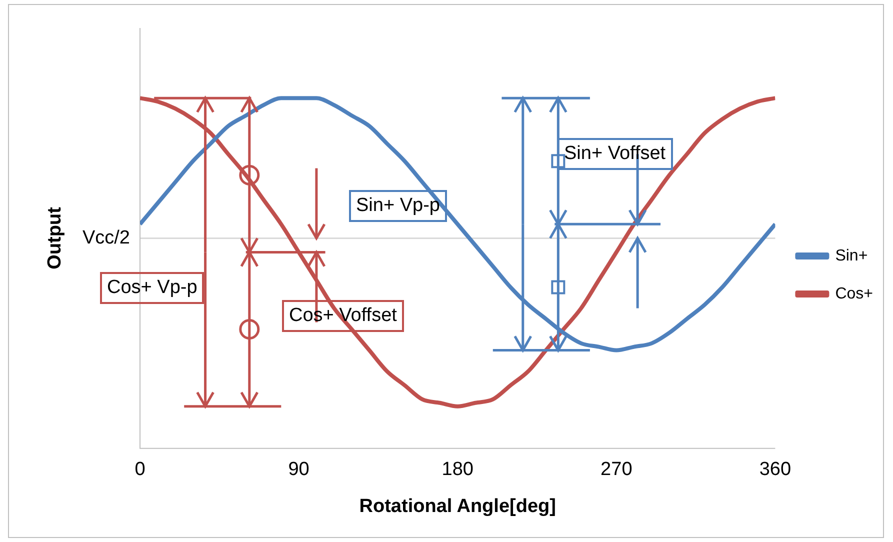 The image size is (893, 542). What do you see at coordinates (616, 469) in the screenshot?
I see `x-tick-label: 270` at bounding box center [616, 469].